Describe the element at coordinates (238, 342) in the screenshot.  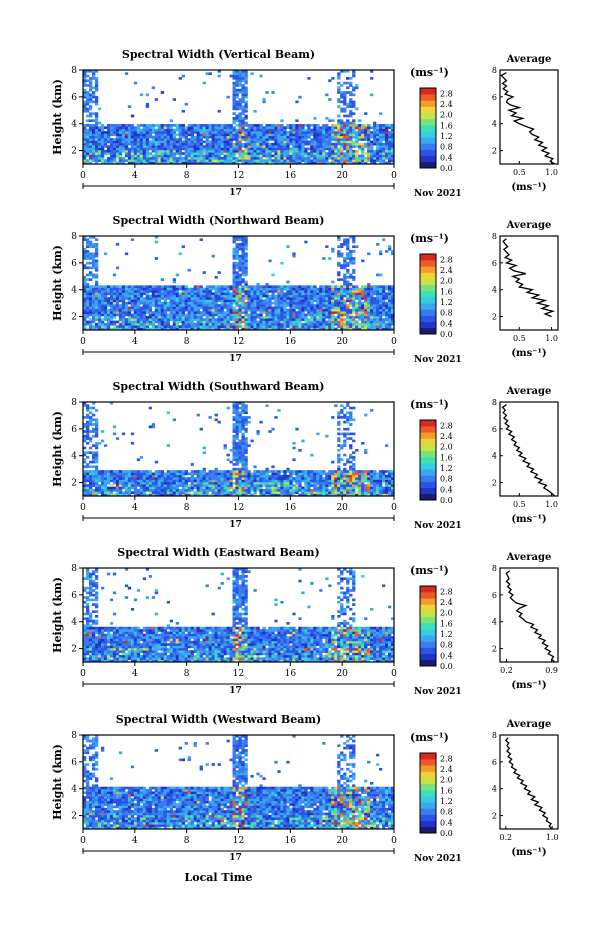
I see `x-tick-label: 12` at that location.